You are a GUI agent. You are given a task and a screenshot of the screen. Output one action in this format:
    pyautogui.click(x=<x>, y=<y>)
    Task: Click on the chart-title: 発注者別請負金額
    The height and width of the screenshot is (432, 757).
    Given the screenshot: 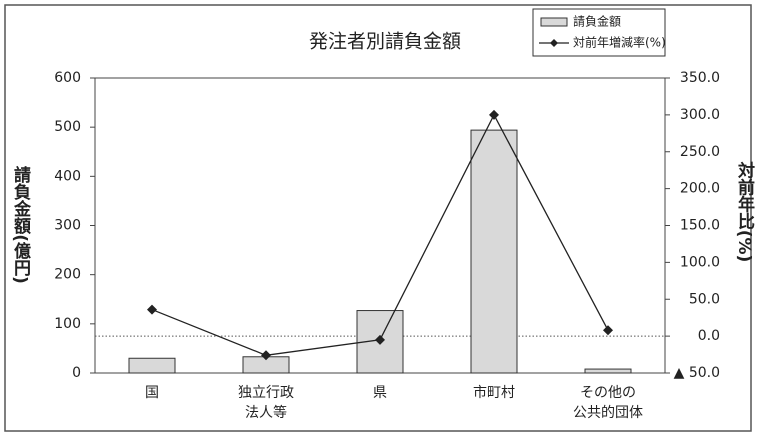 What is the action you would take?
    pyautogui.click(x=385, y=42)
    